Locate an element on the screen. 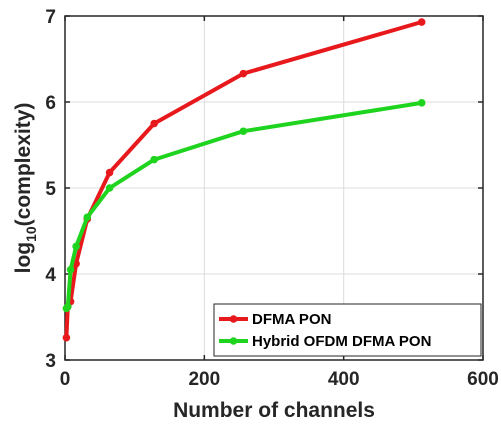 This screenshot has height=424, width=501. legend-label: Hybrid OFDM DFMA PON is located at coordinates (341, 341).